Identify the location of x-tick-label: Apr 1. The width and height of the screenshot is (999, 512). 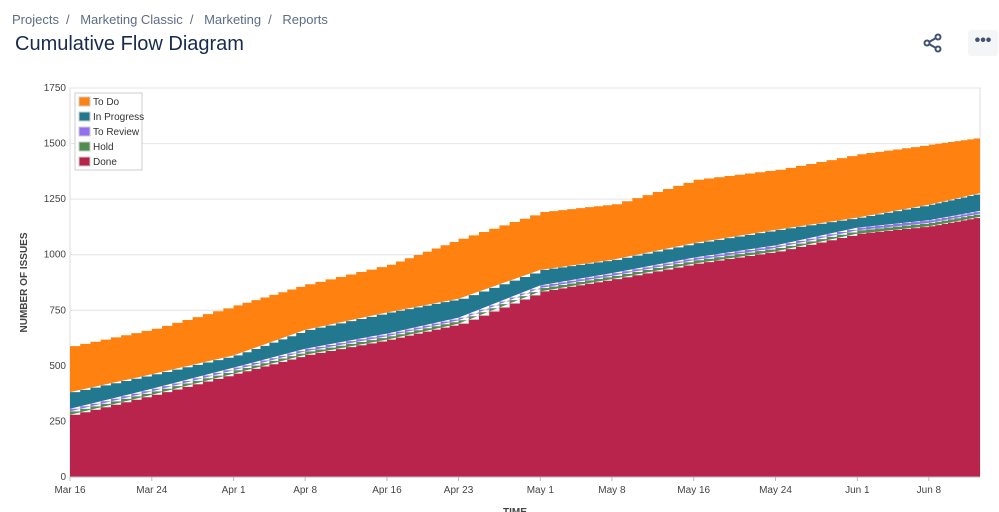
(234, 490).